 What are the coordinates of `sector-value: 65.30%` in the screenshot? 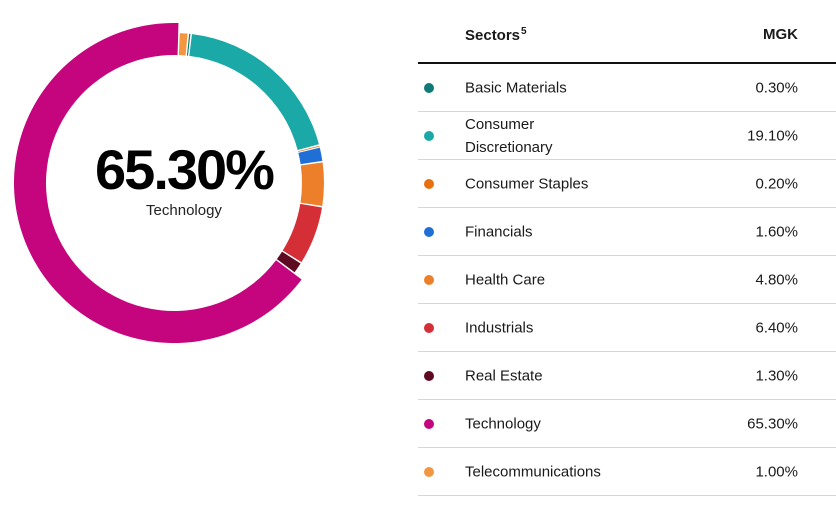 It's located at (772, 423).